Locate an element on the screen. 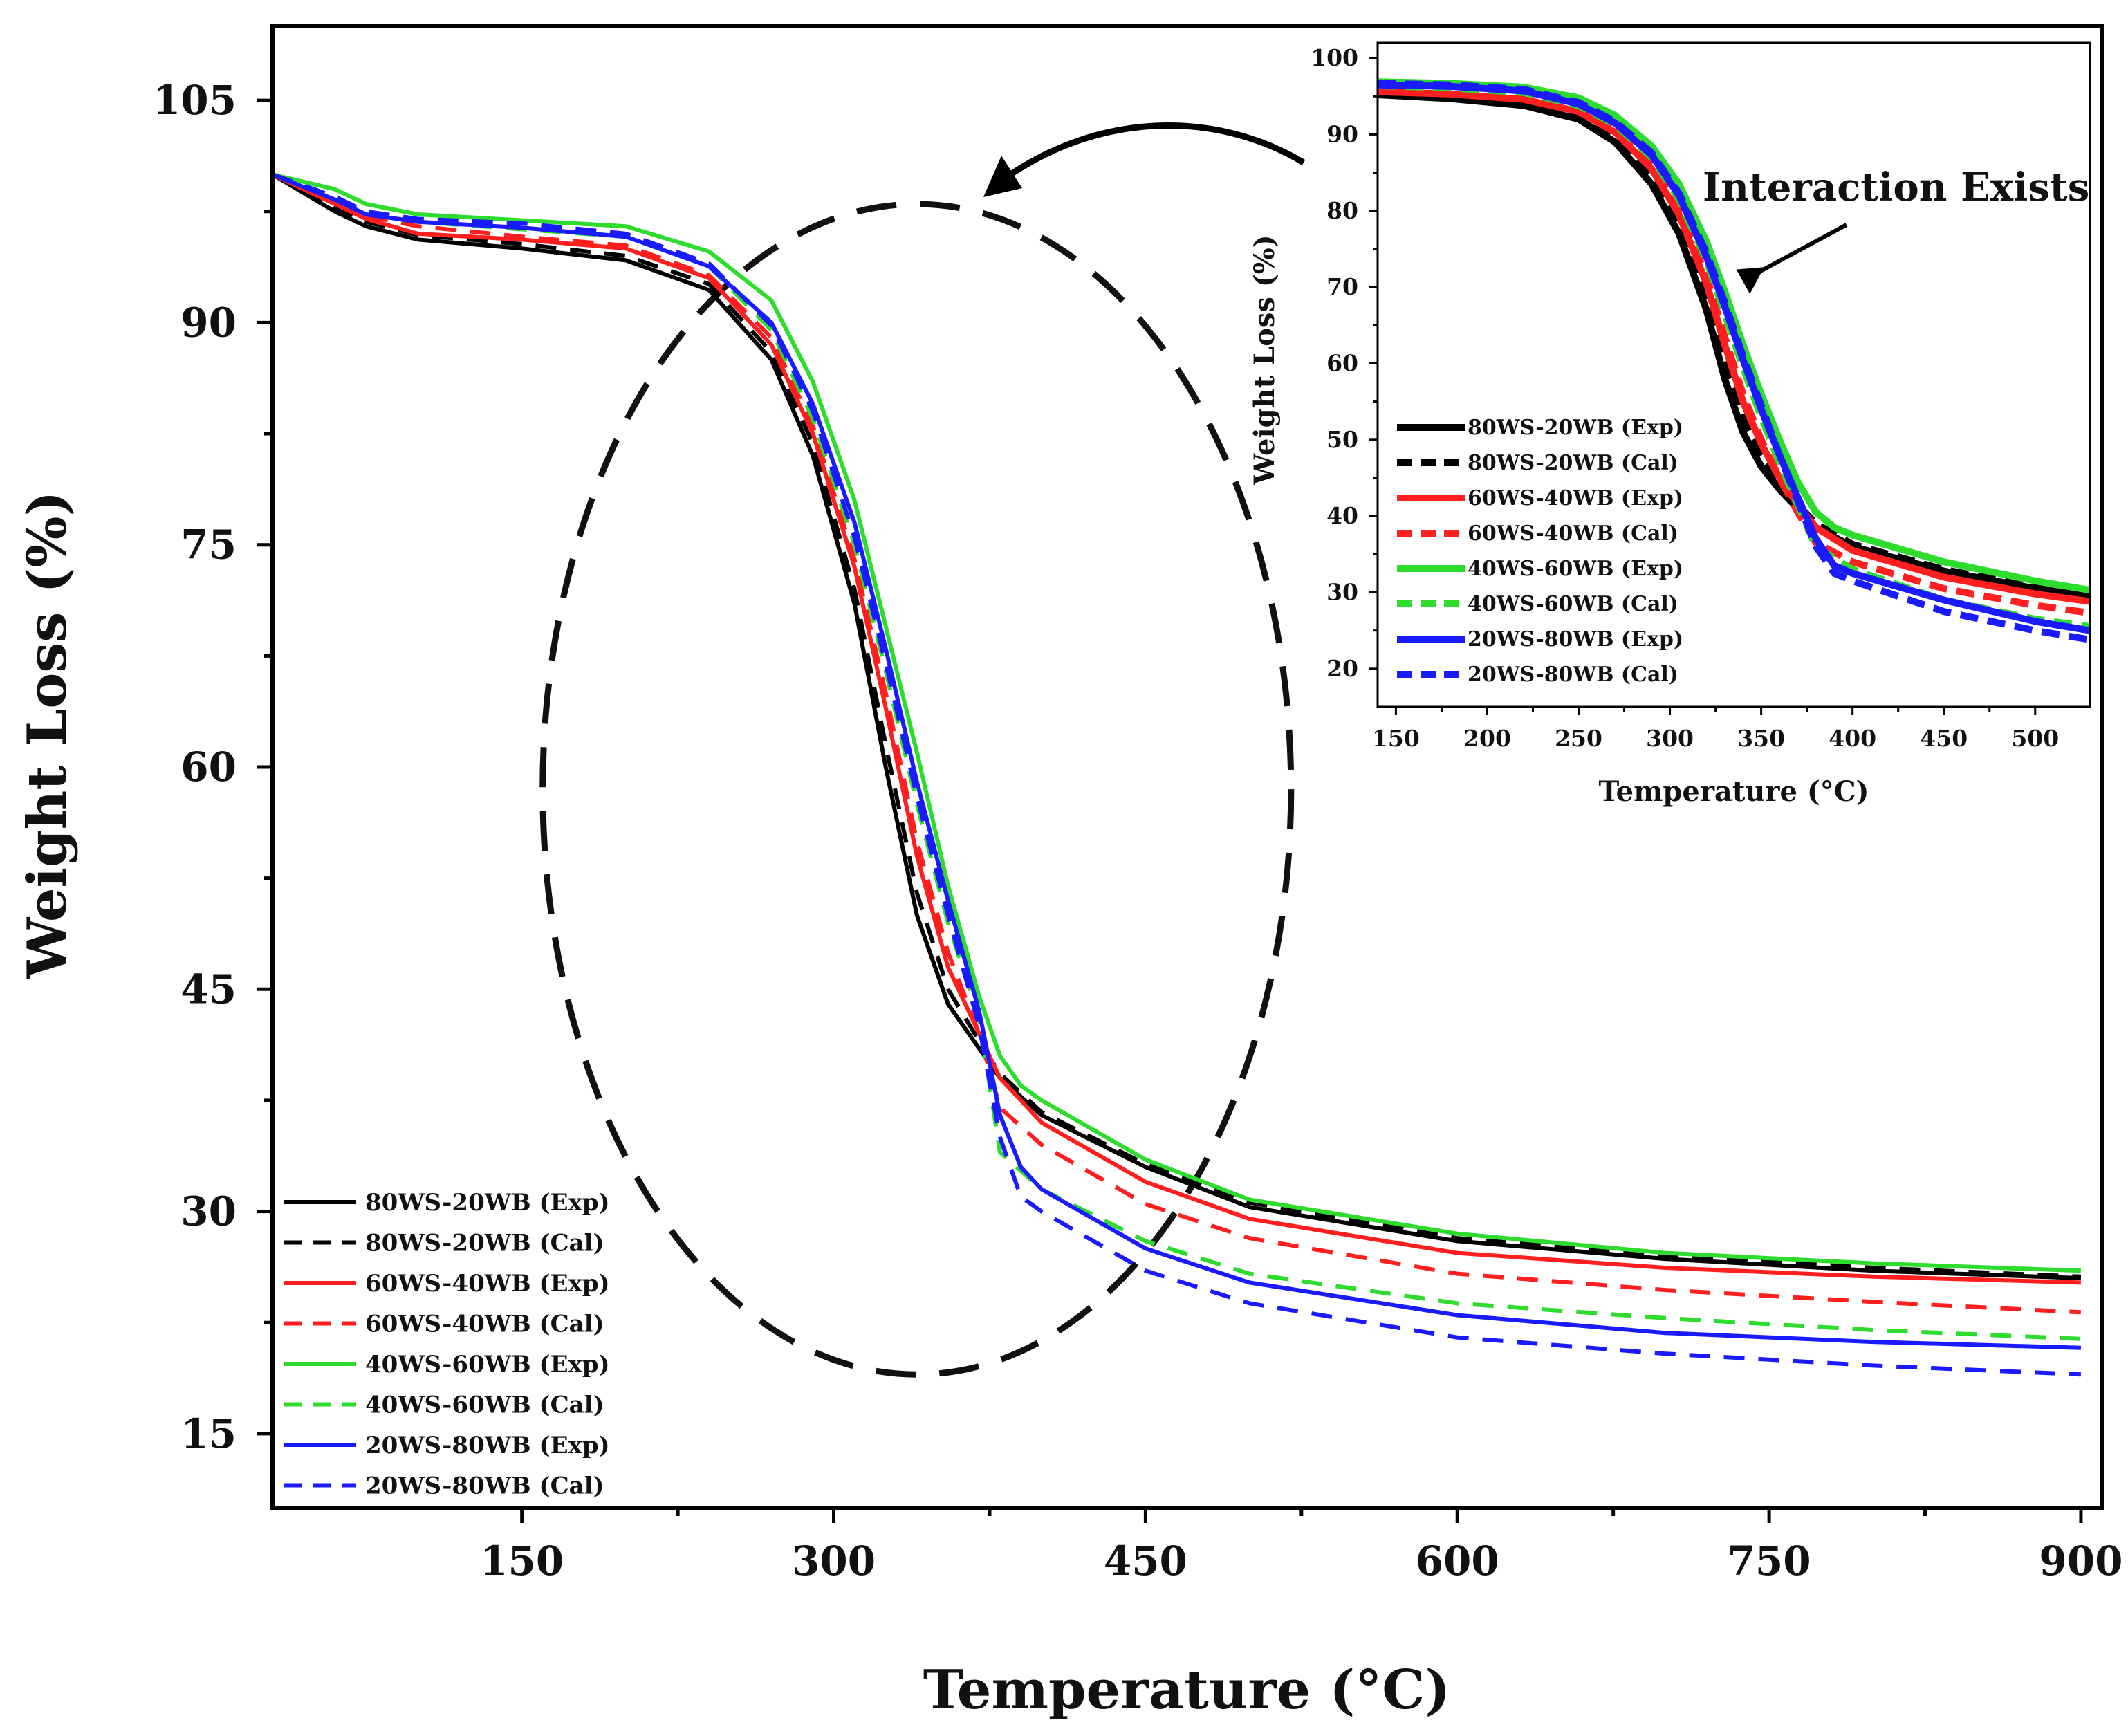 This screenshot has height=1736, width=2128. inset-series-40ws-60wb-exp is located at coordinates (1734, 336).